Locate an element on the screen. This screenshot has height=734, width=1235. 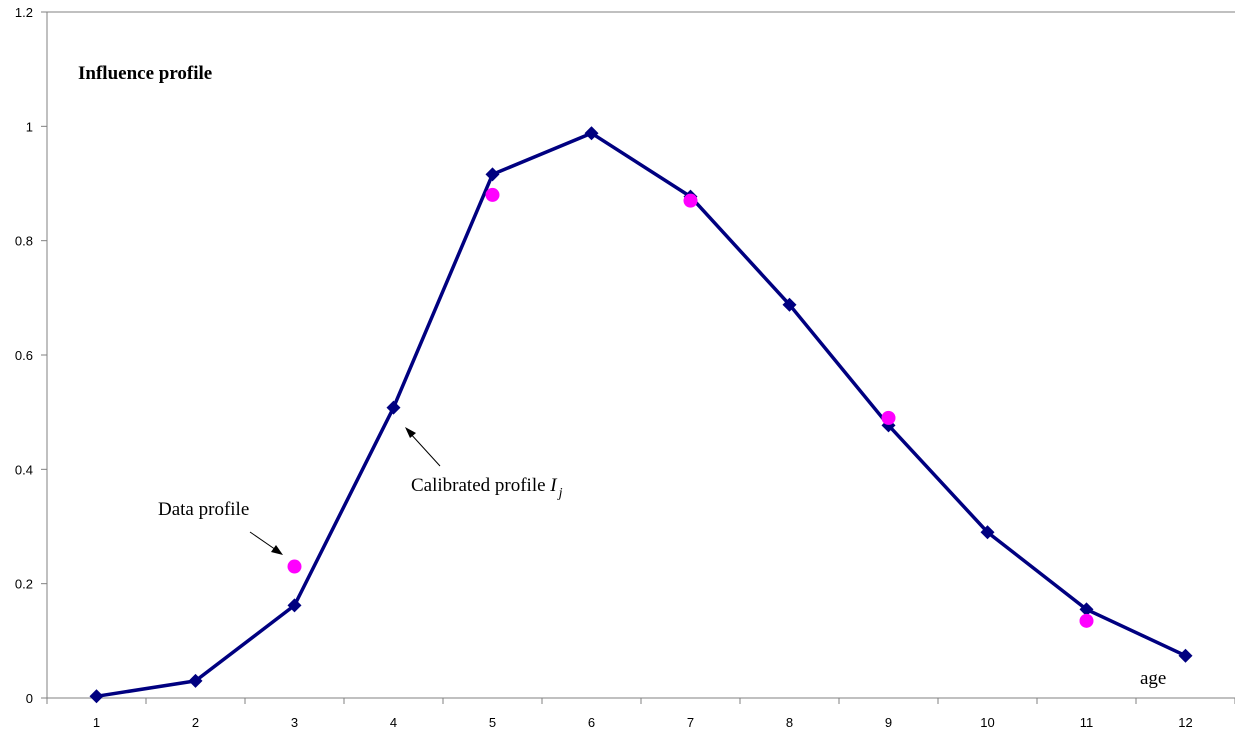
data-profile-arrow-head is located at coordinates (277, 550).